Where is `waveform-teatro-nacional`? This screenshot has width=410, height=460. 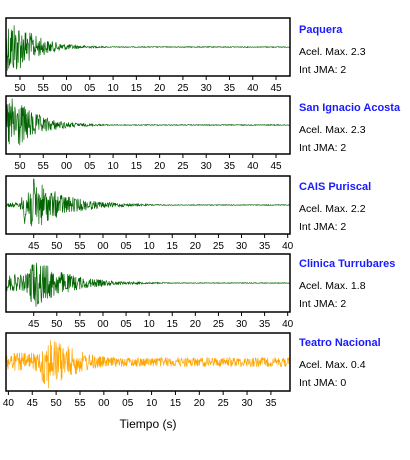 waveform-teatro-nacional is located at coordinates (148, 364).